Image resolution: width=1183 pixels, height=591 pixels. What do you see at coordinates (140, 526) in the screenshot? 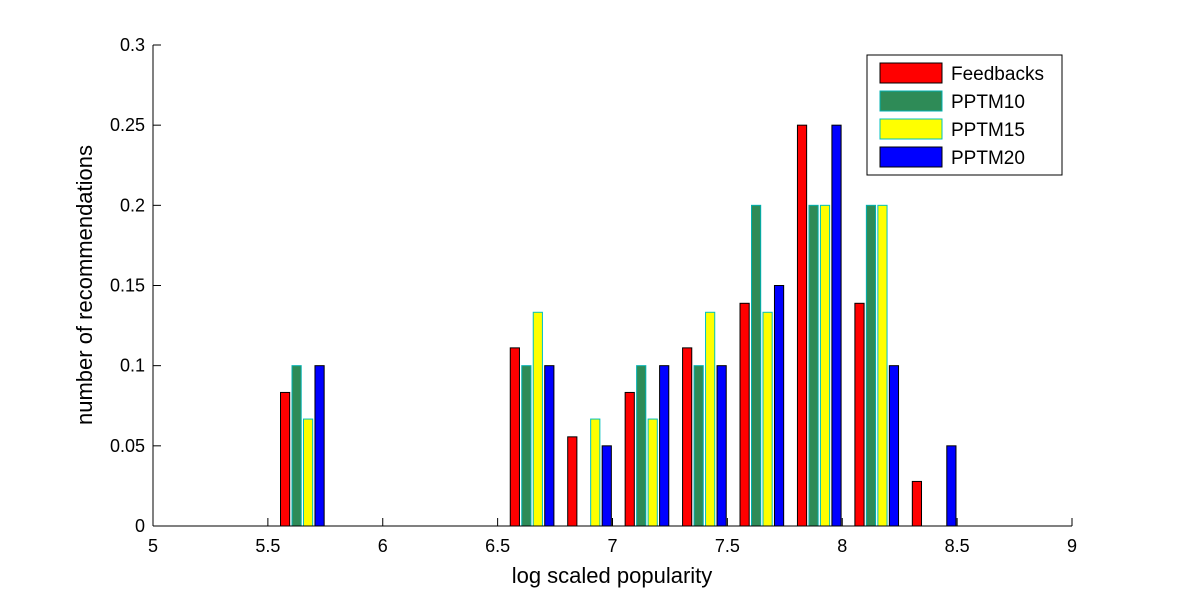
I see `y-tick-label: 0` at bounding box center [140, 526].